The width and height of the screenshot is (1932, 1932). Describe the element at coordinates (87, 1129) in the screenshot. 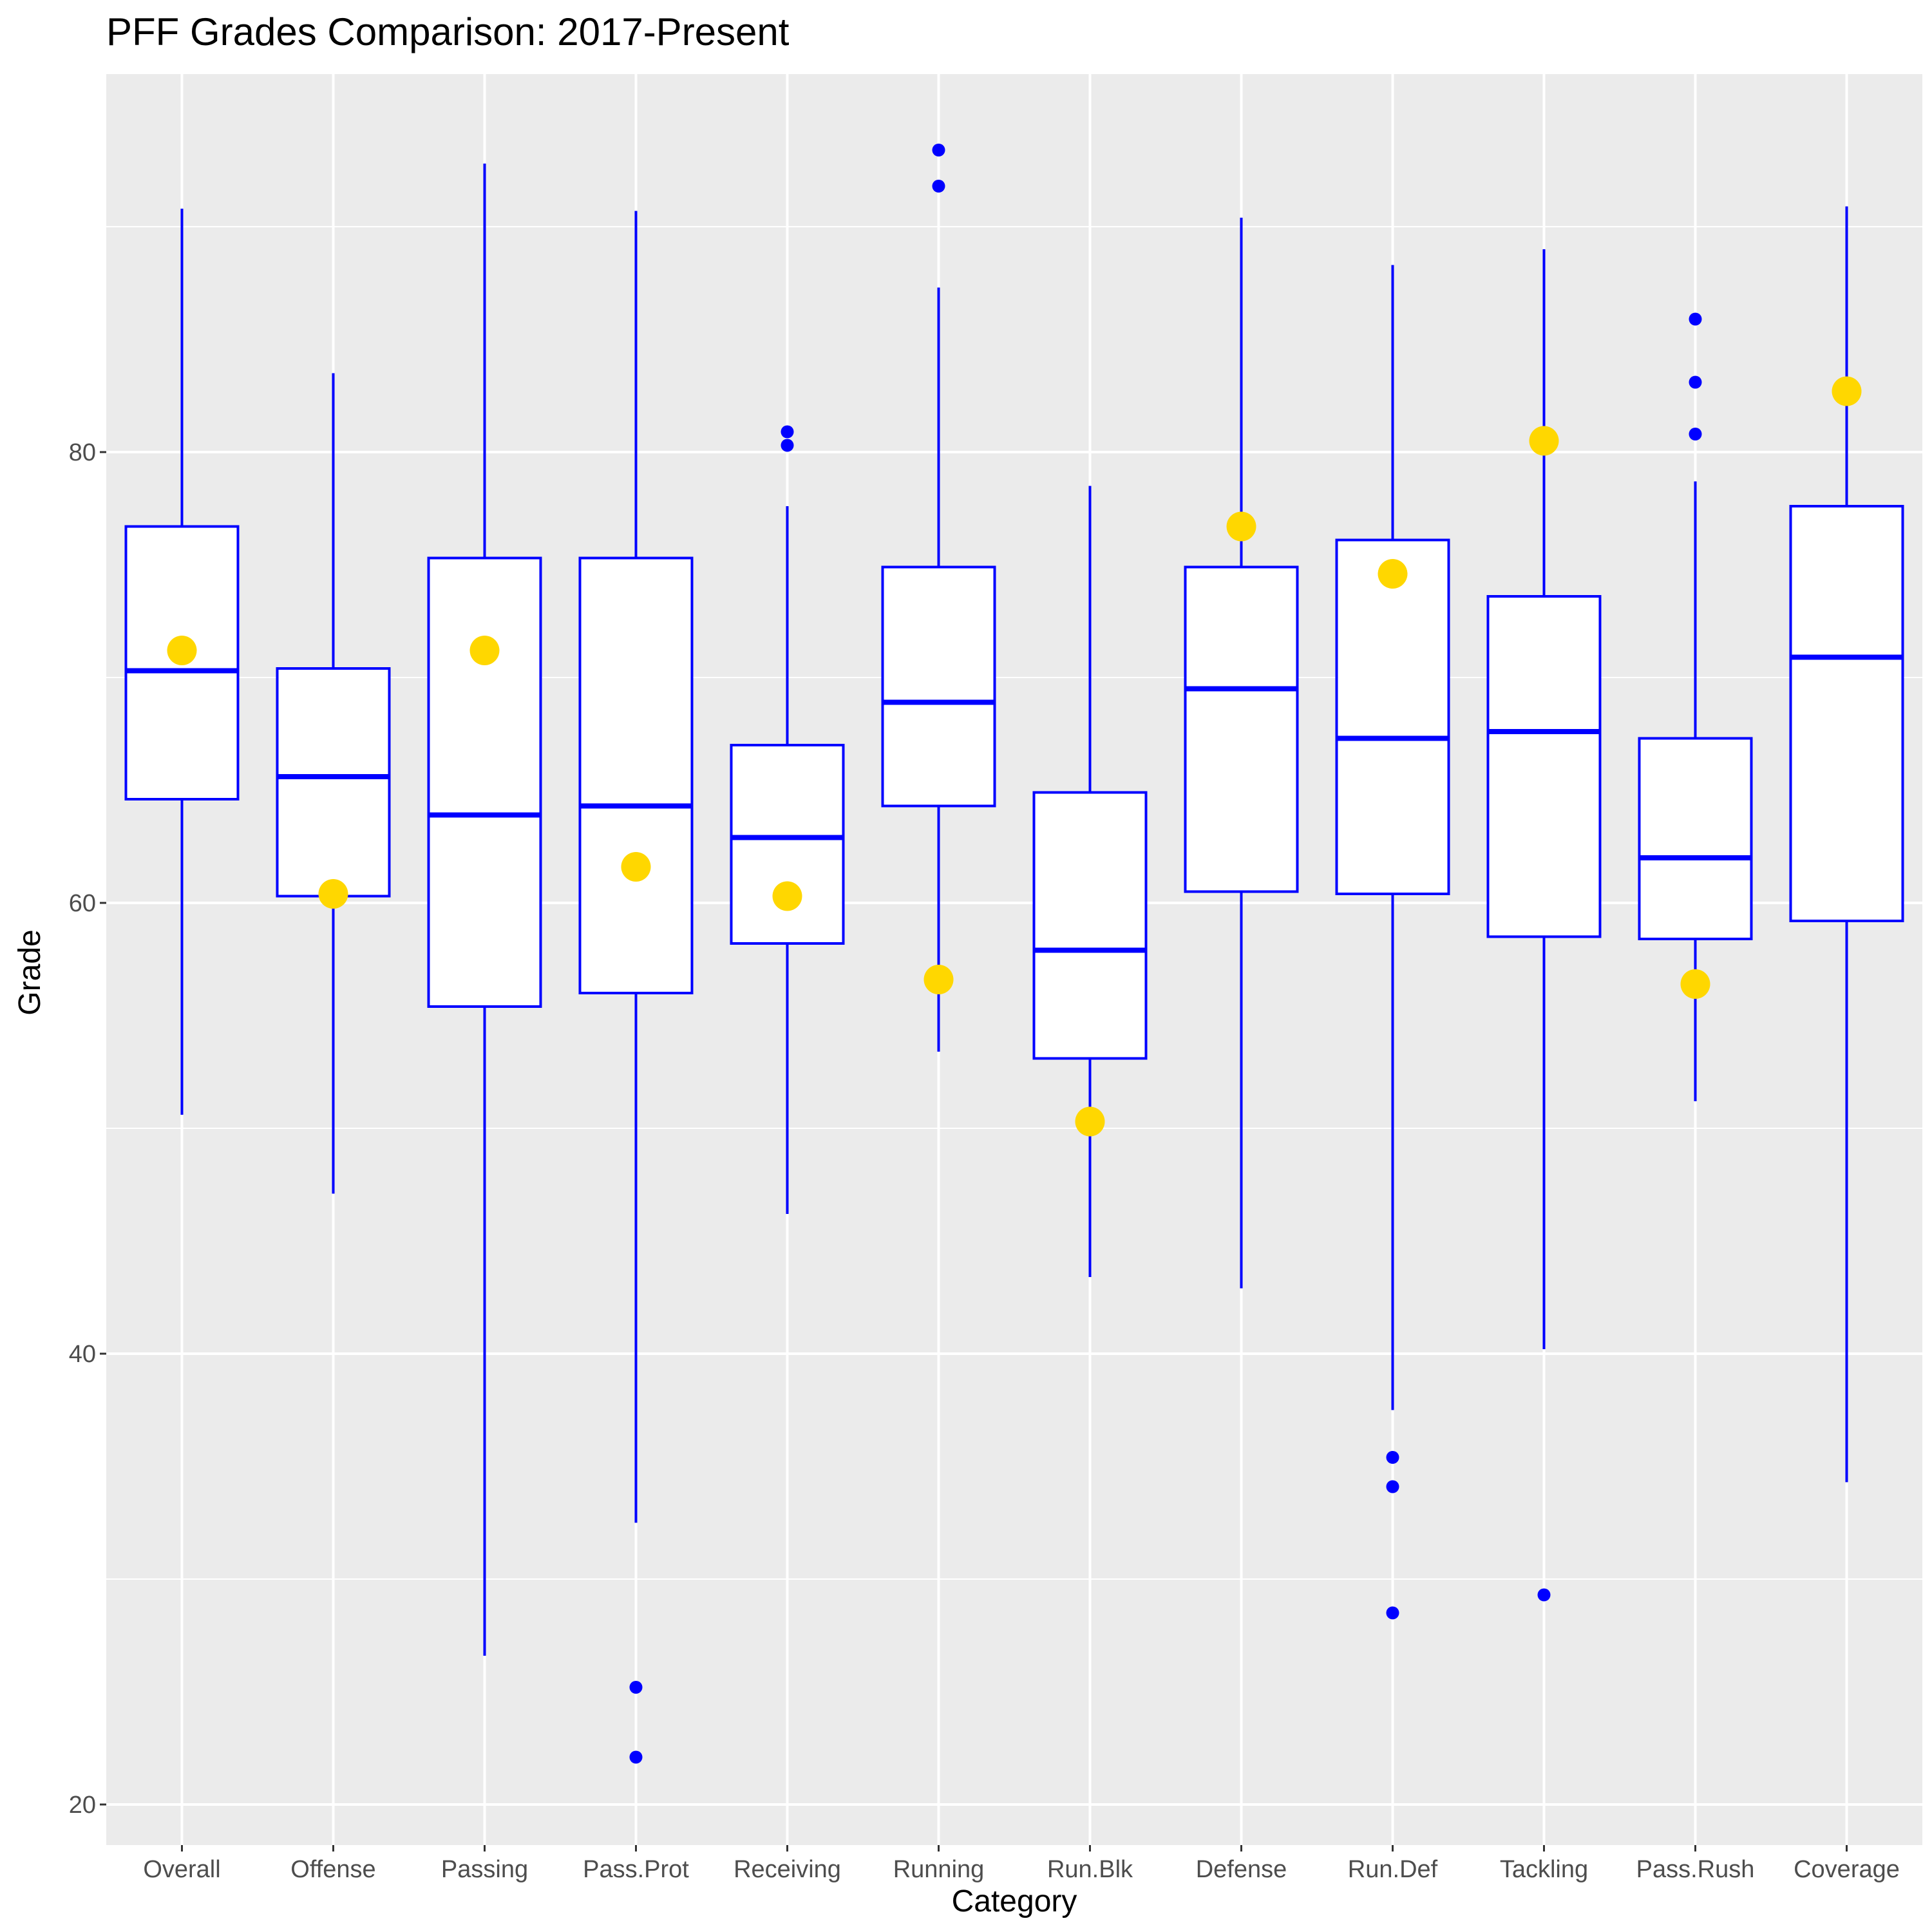

I see `y-axis: 20 40 60 80` at that location.